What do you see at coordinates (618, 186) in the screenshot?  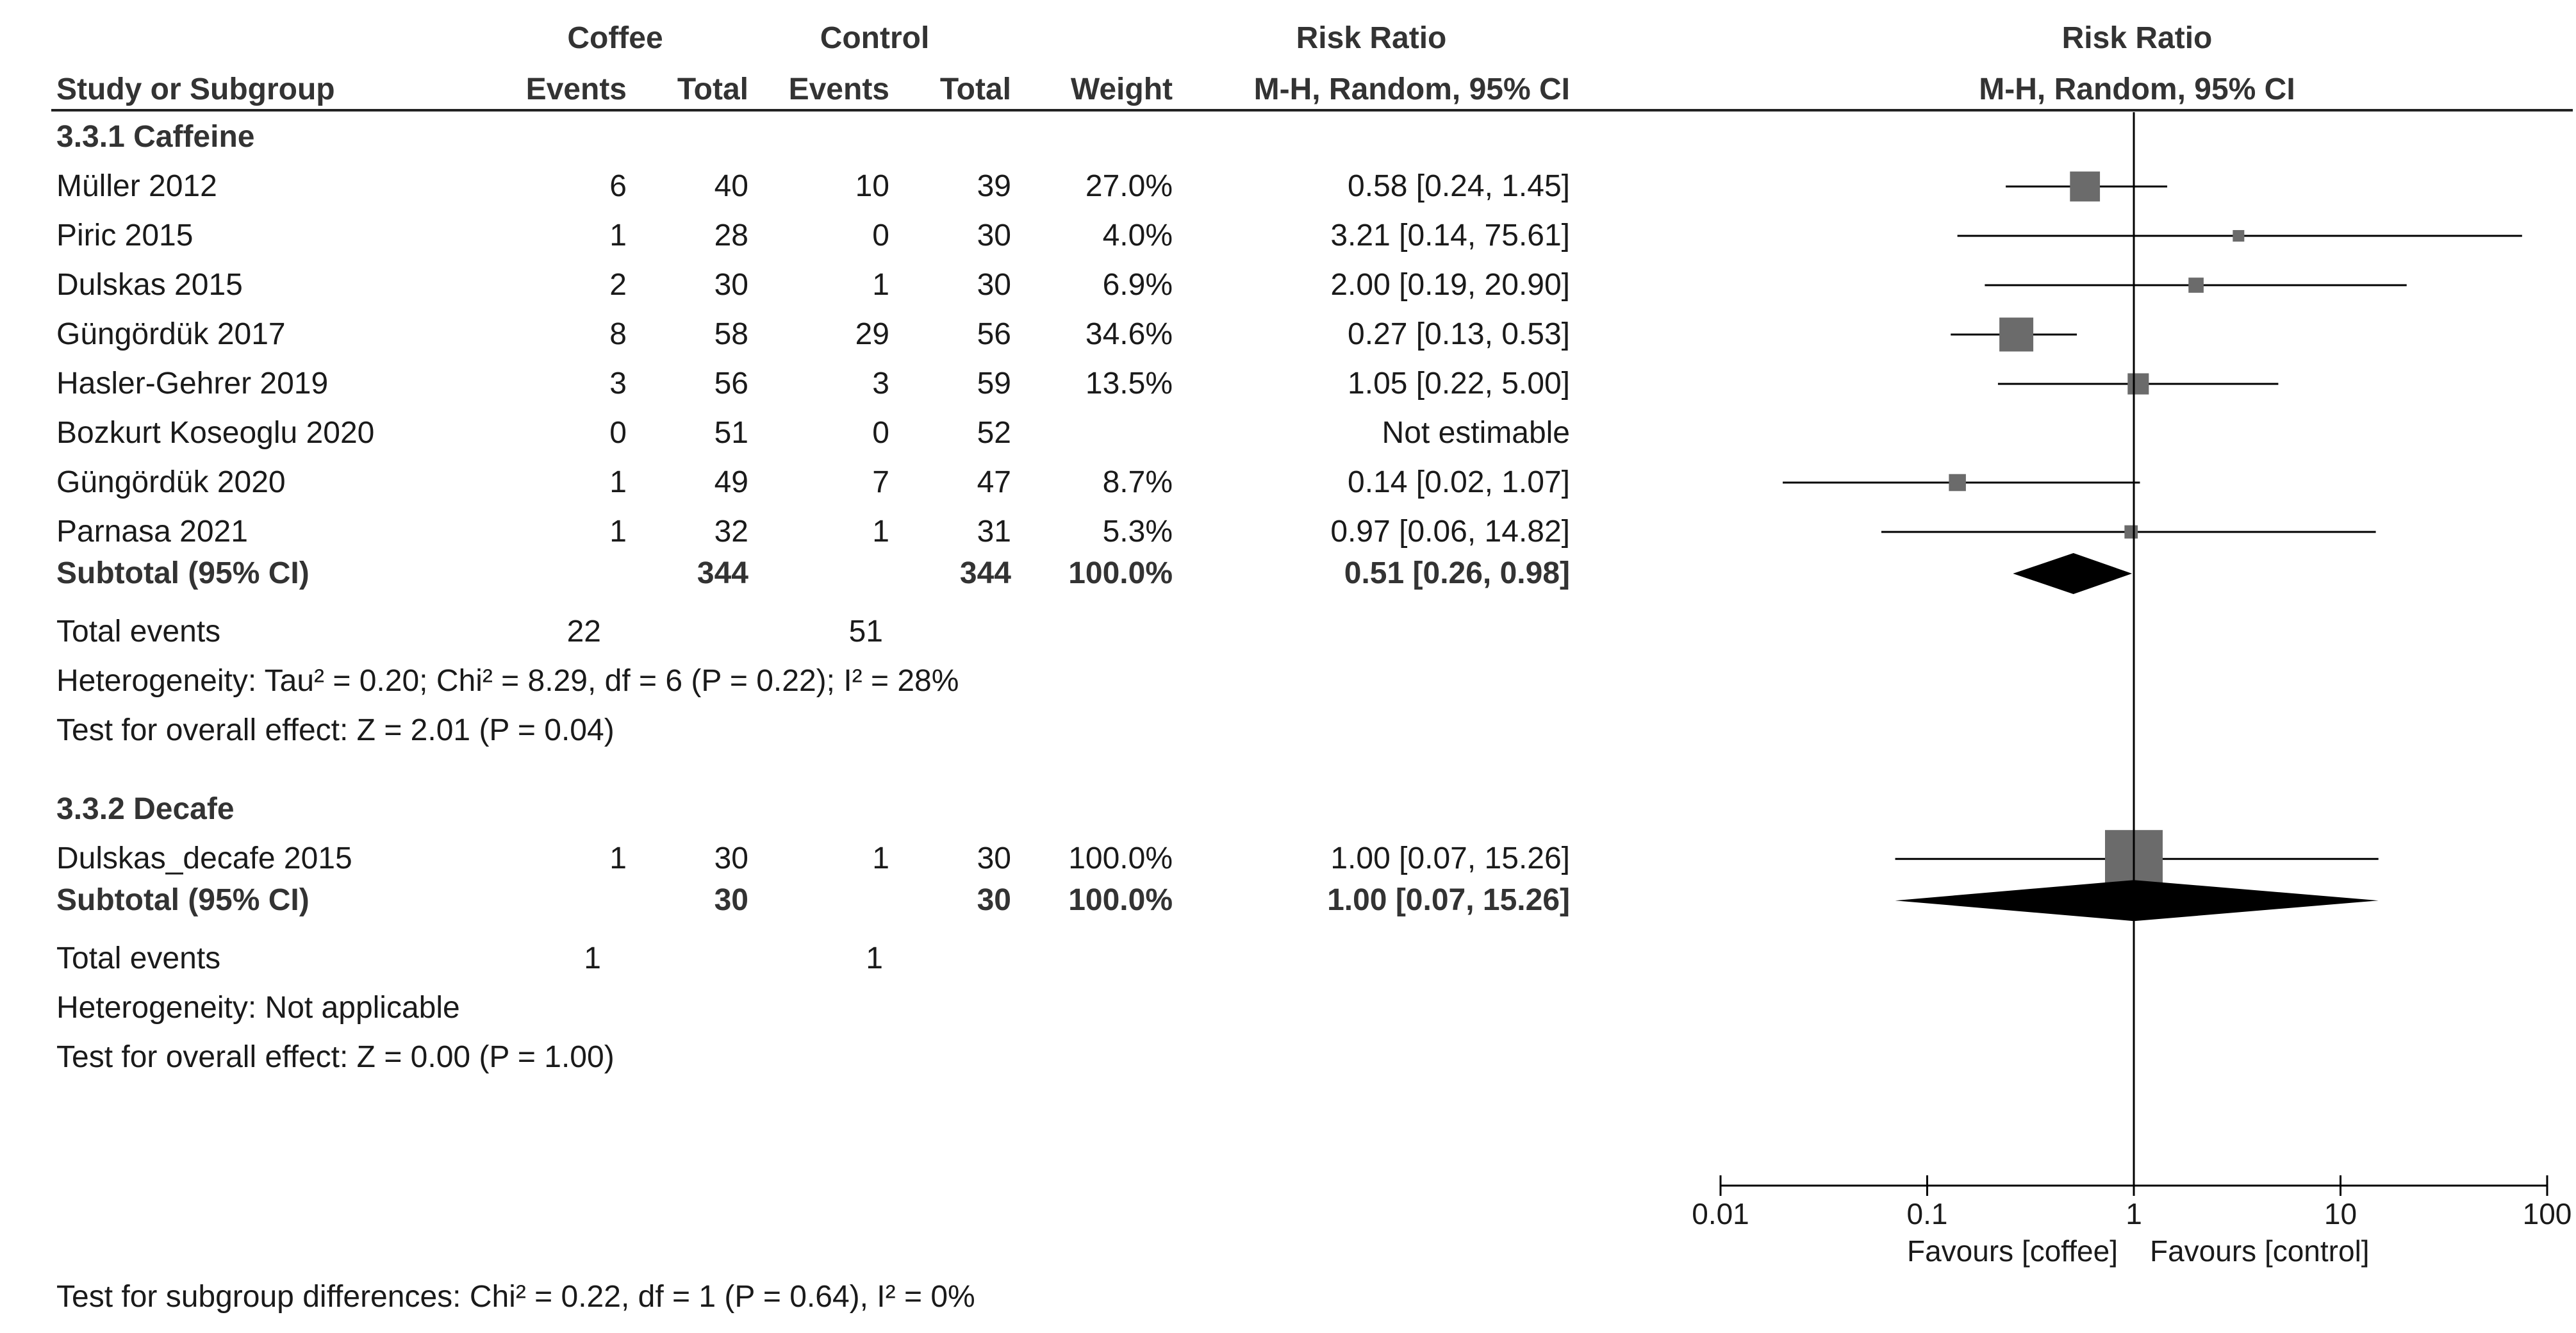 I see `coffee-events: 6` at bounding box center [618, 186].